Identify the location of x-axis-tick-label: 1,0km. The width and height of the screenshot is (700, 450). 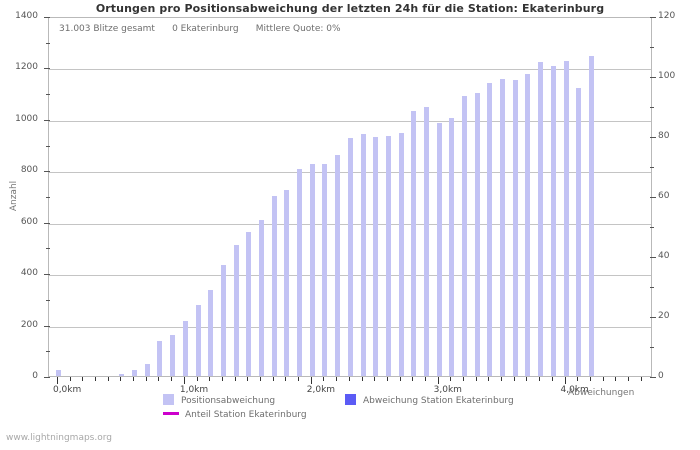
(194, 390).